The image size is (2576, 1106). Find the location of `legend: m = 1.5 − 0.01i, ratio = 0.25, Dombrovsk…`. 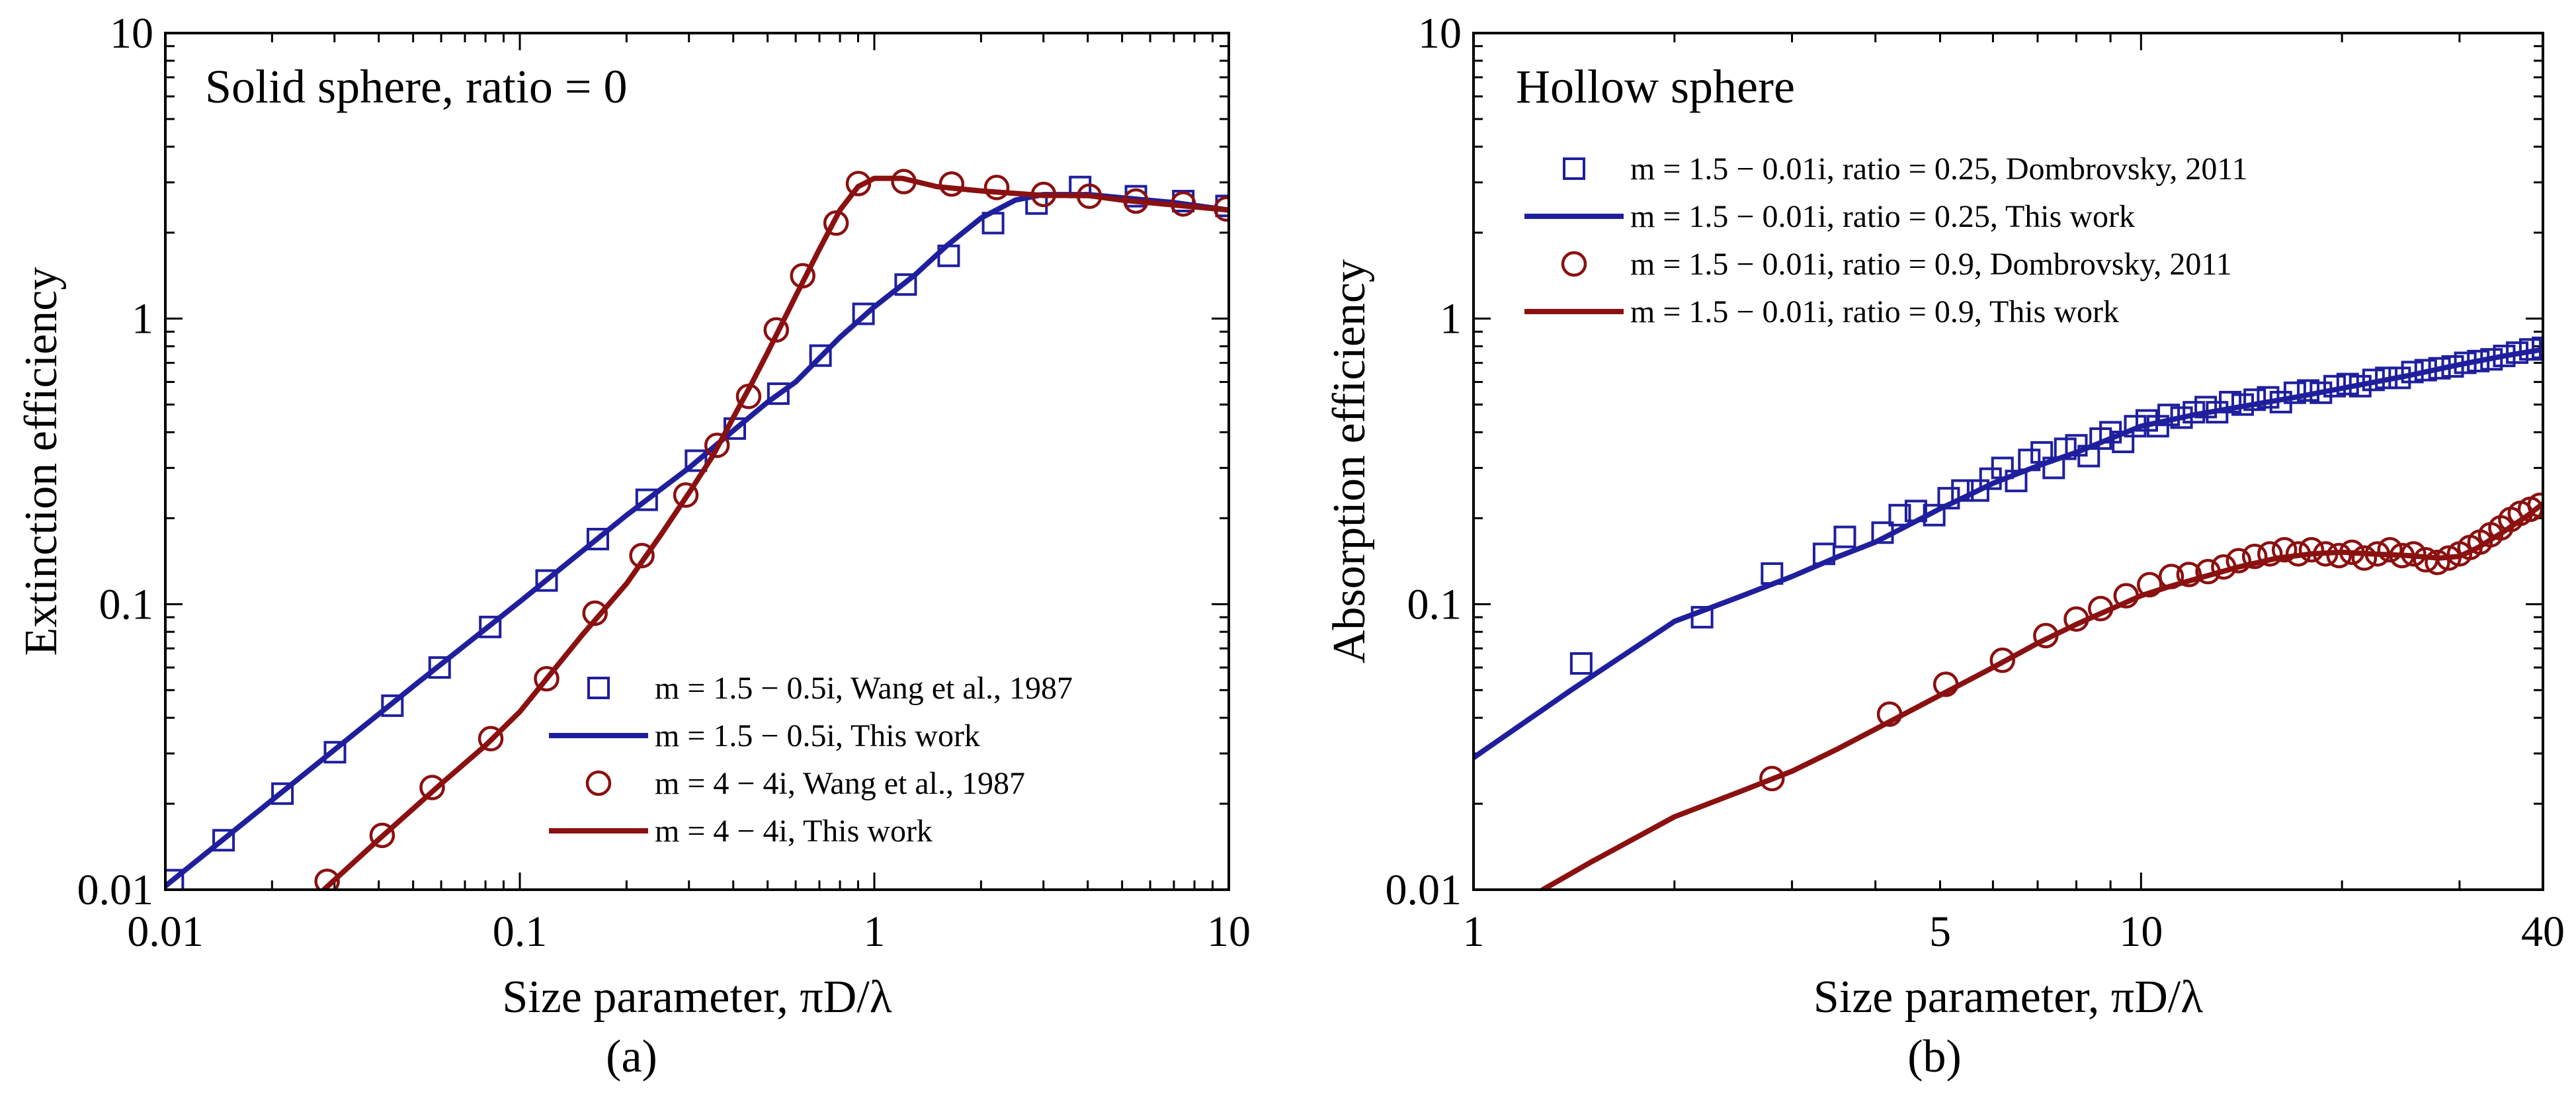

legend: m = 1.5 − 0.01i, ratio = 0.25, Dombrovsk… is located at coordinates (1886, 240).